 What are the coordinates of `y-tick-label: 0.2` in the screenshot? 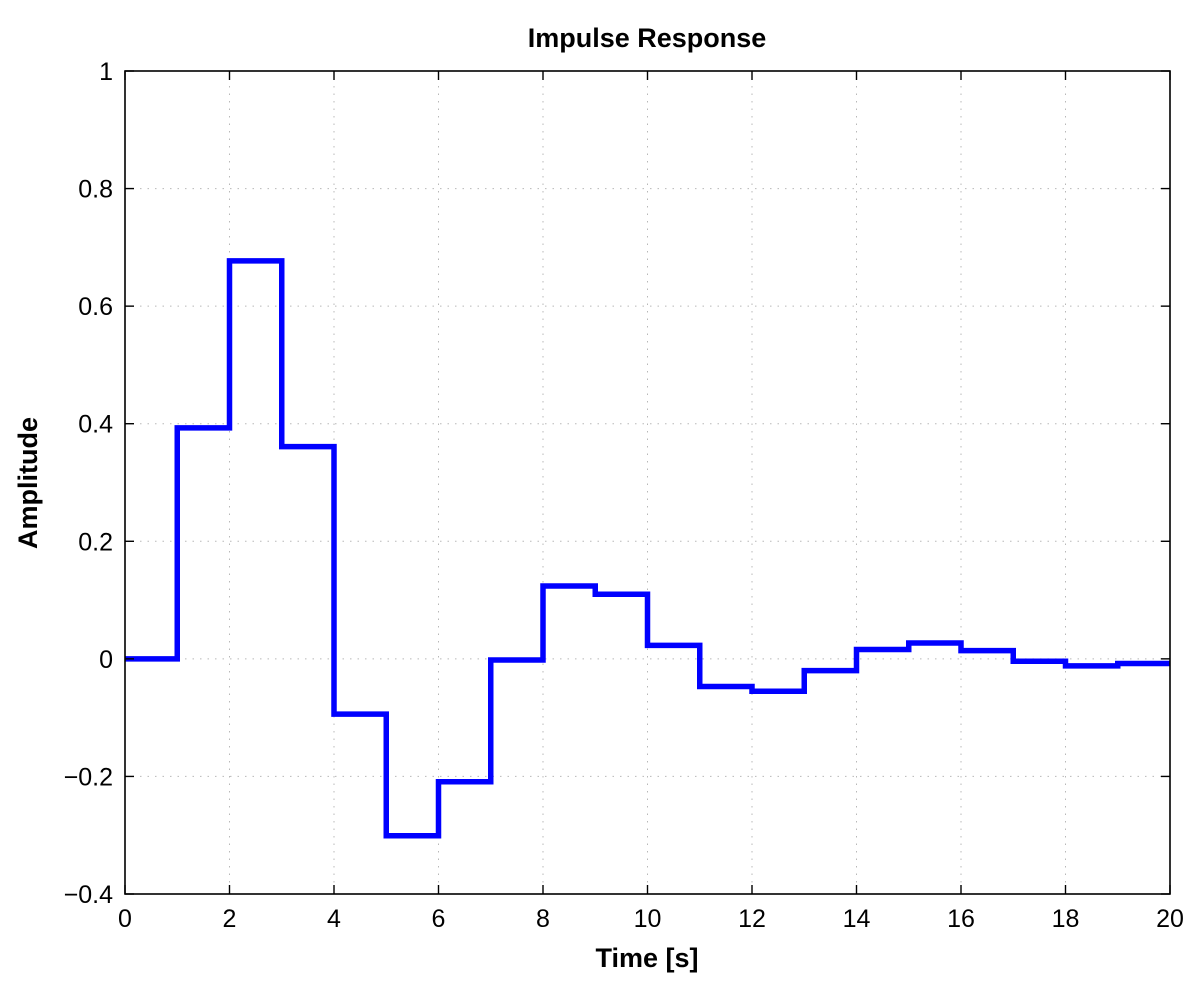 It's located at (95, 542).